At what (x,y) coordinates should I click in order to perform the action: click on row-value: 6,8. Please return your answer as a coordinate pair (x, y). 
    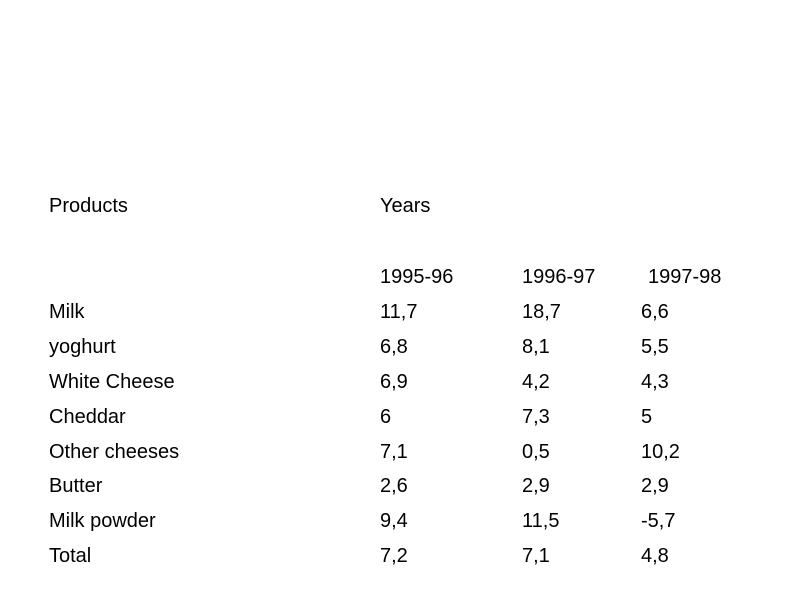
    Looking at the image, I should click on (394, 347).